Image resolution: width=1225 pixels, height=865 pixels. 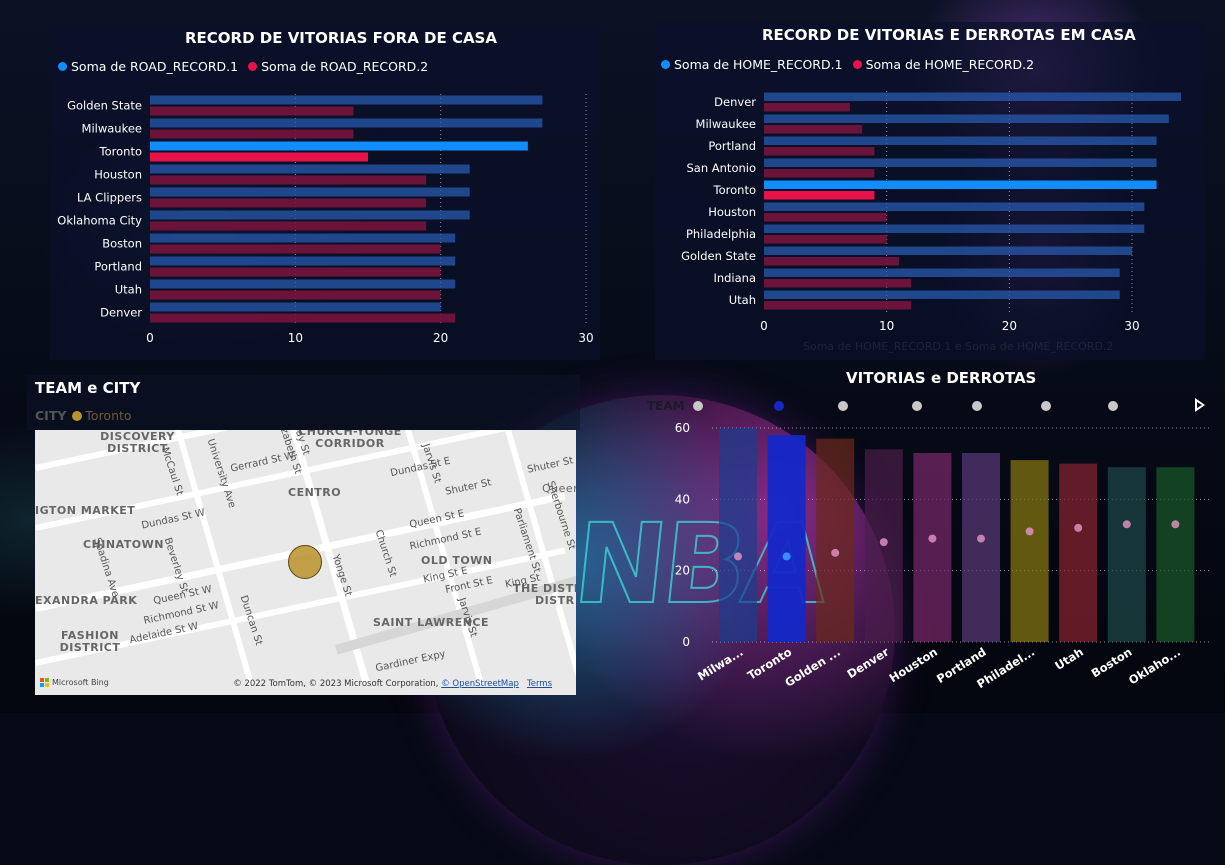 What do you see at coordinates (943, 64) in the screenshot?
I see `legend-item-home-2: Soma de HOME_RECORD.2` at bounding box center [943, 64].